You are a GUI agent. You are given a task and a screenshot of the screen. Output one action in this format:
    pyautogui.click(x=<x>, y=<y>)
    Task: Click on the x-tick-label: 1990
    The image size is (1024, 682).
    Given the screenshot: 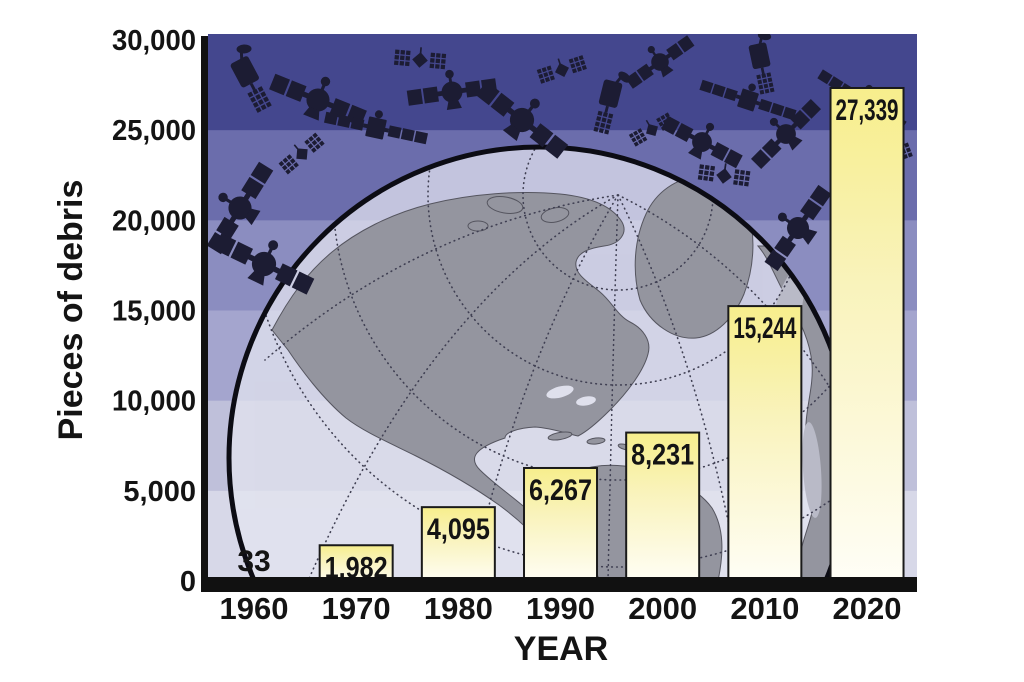 What is the action you would take?
    pyautogui.click(x=560, y=608)
    